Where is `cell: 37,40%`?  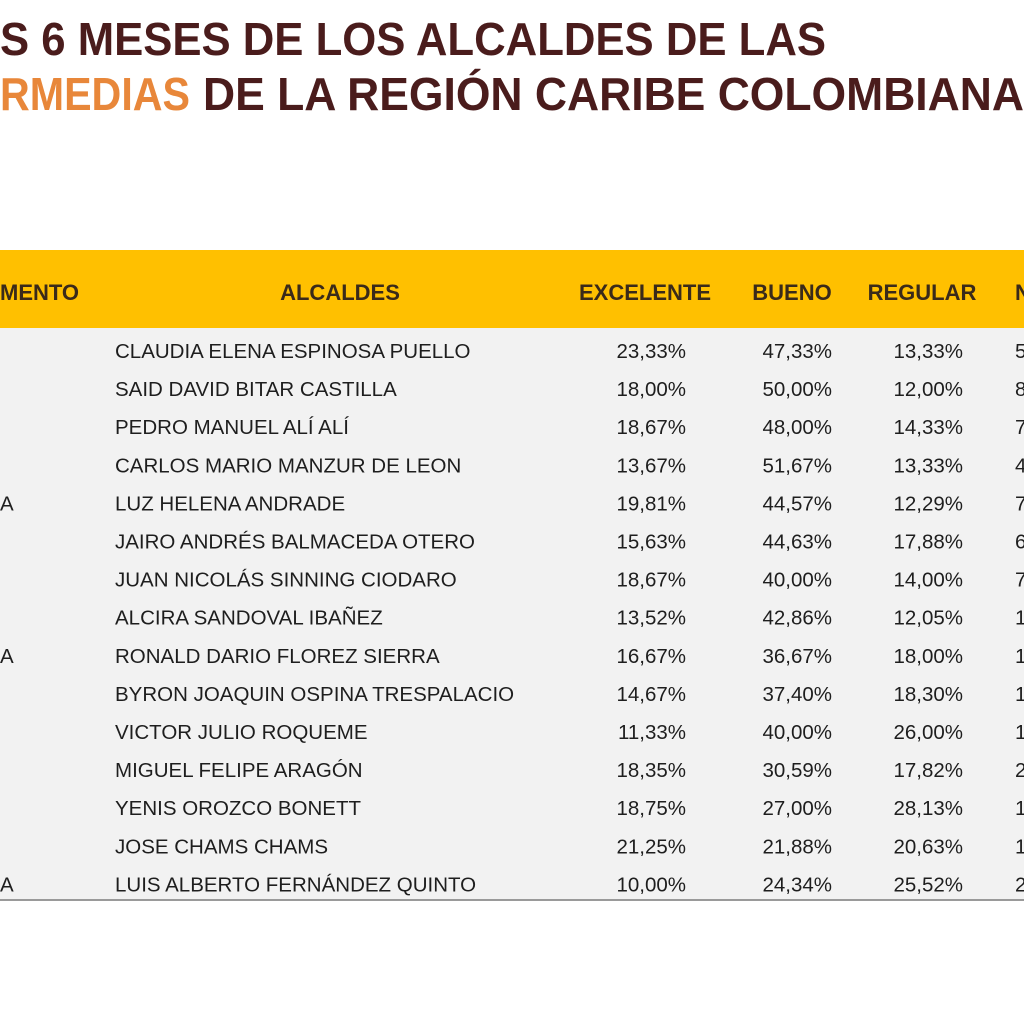
cell: 37,40% is located at coordinates (797, 694).